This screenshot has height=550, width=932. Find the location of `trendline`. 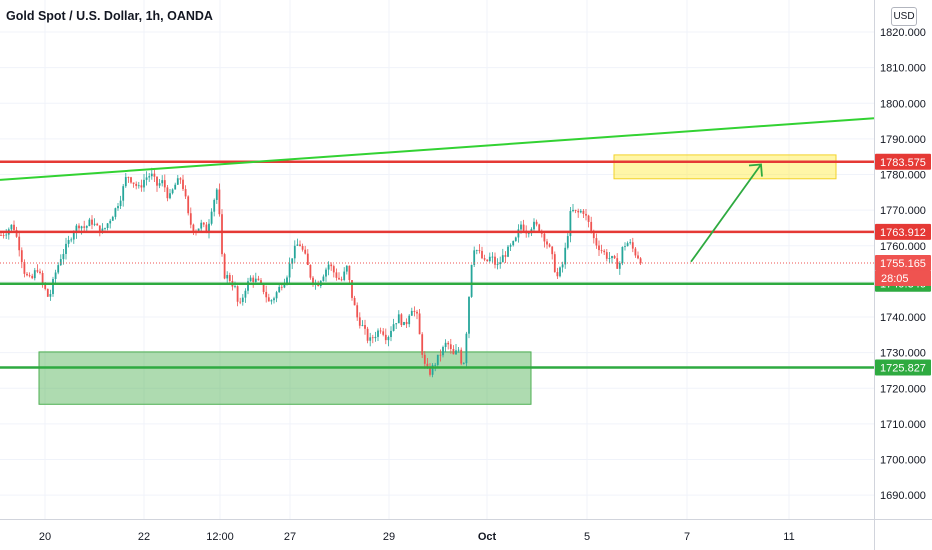

trendline is located at coordinates (437, 149).